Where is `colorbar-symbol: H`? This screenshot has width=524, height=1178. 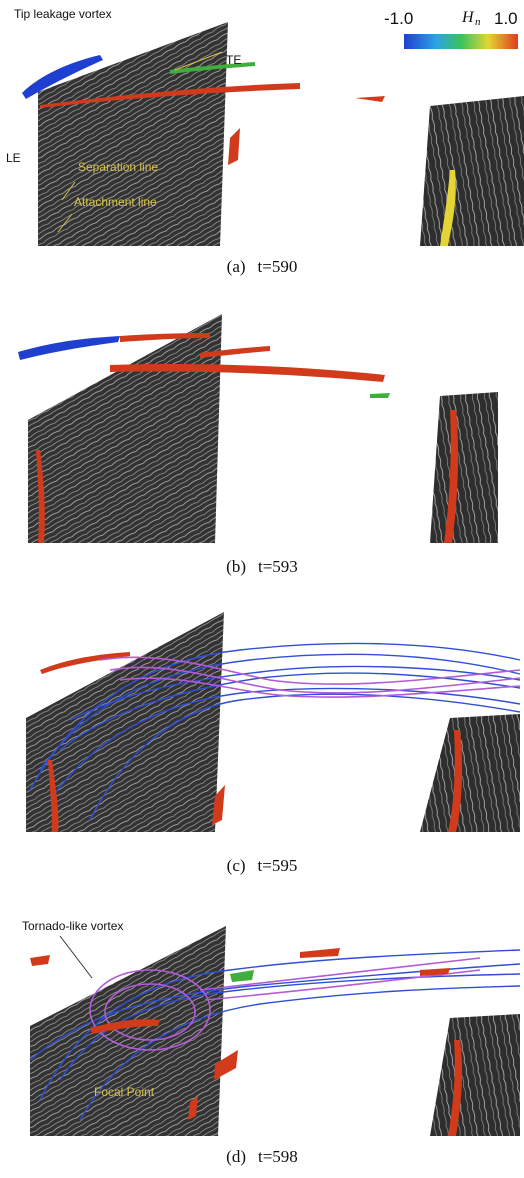
colorbar-symbol: H is located at coordinates (468, 17).